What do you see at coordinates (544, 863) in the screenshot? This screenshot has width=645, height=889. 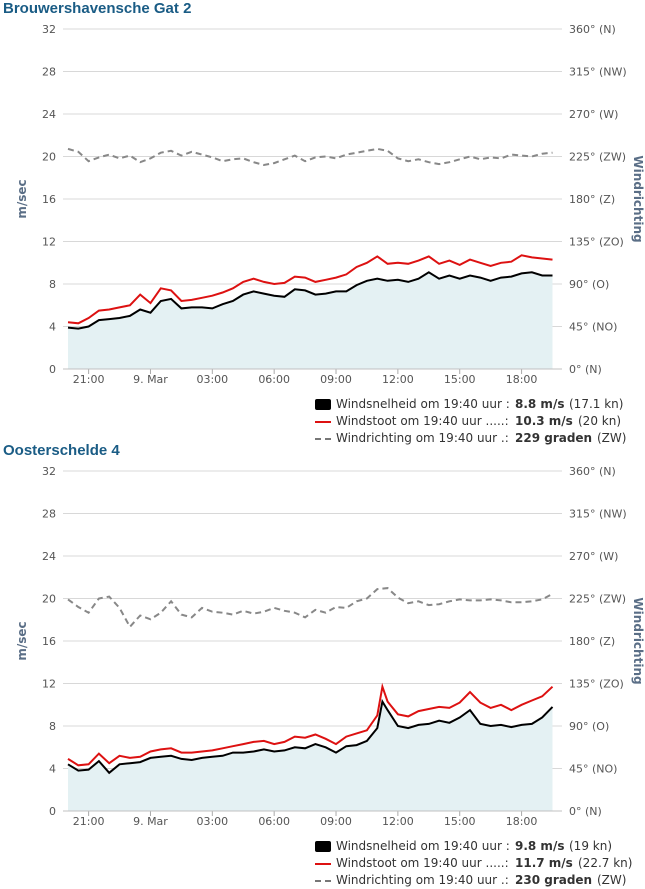 I see `legend-value: 11.7 m/s` at bounding box center [544, 863].